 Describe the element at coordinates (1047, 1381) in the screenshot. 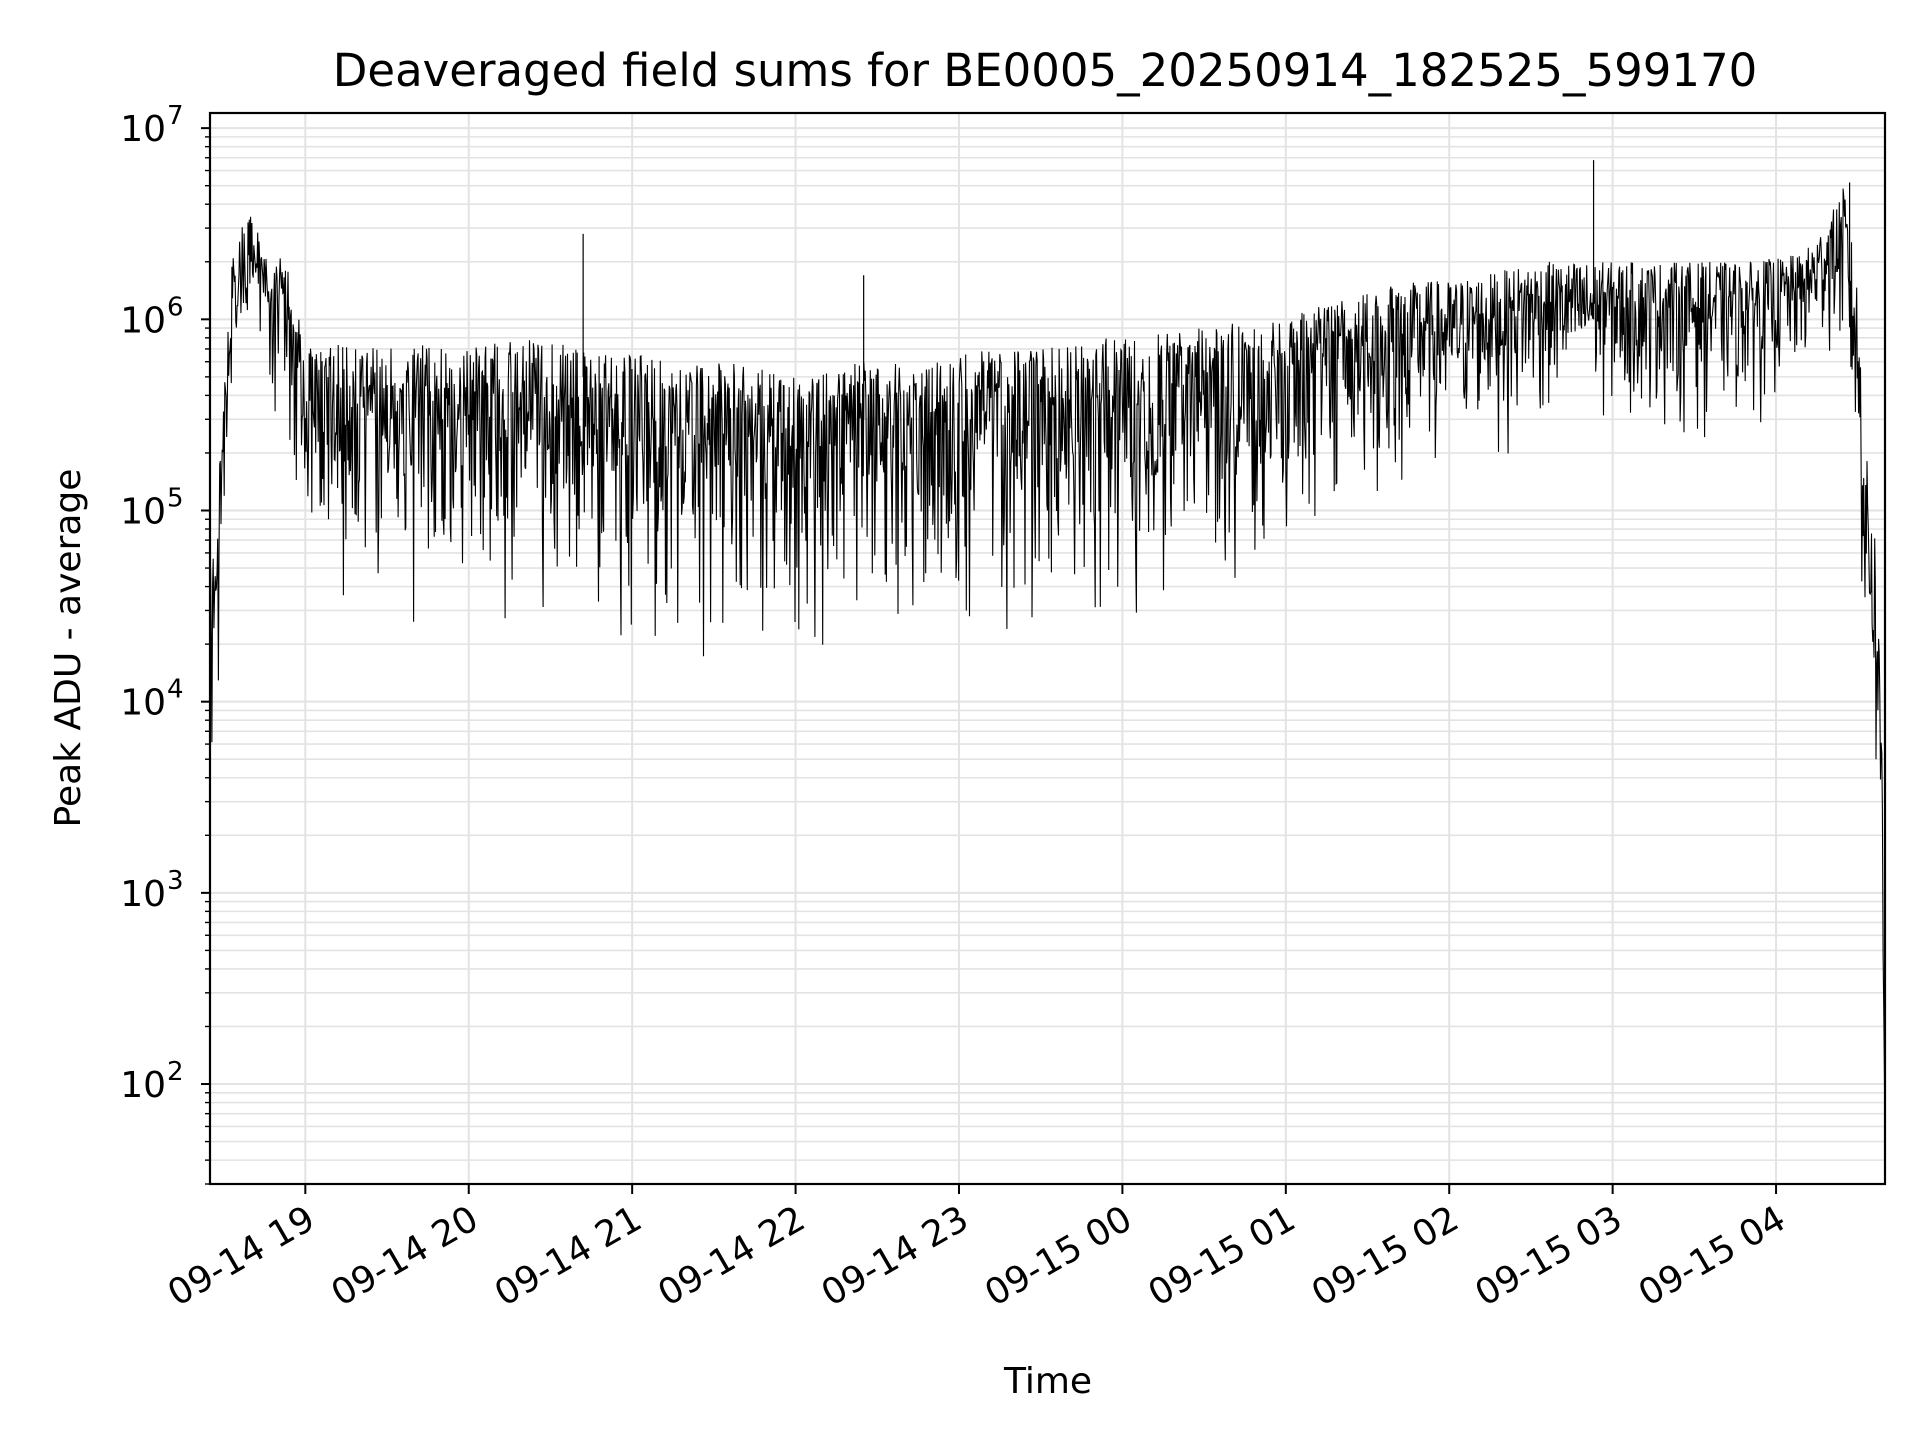

I see `x-axis-label: Time` at that location.